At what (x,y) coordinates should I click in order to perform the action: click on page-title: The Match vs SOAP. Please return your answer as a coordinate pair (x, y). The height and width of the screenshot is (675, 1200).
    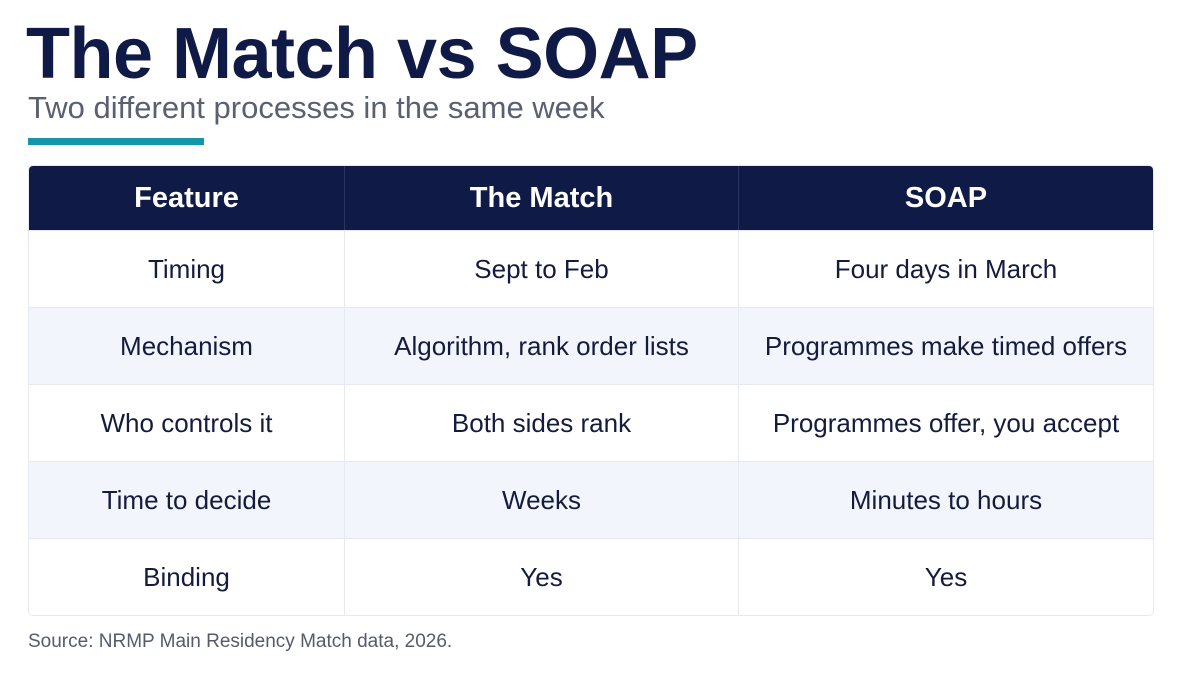
    Looking at the image, I should click on (362, 54).